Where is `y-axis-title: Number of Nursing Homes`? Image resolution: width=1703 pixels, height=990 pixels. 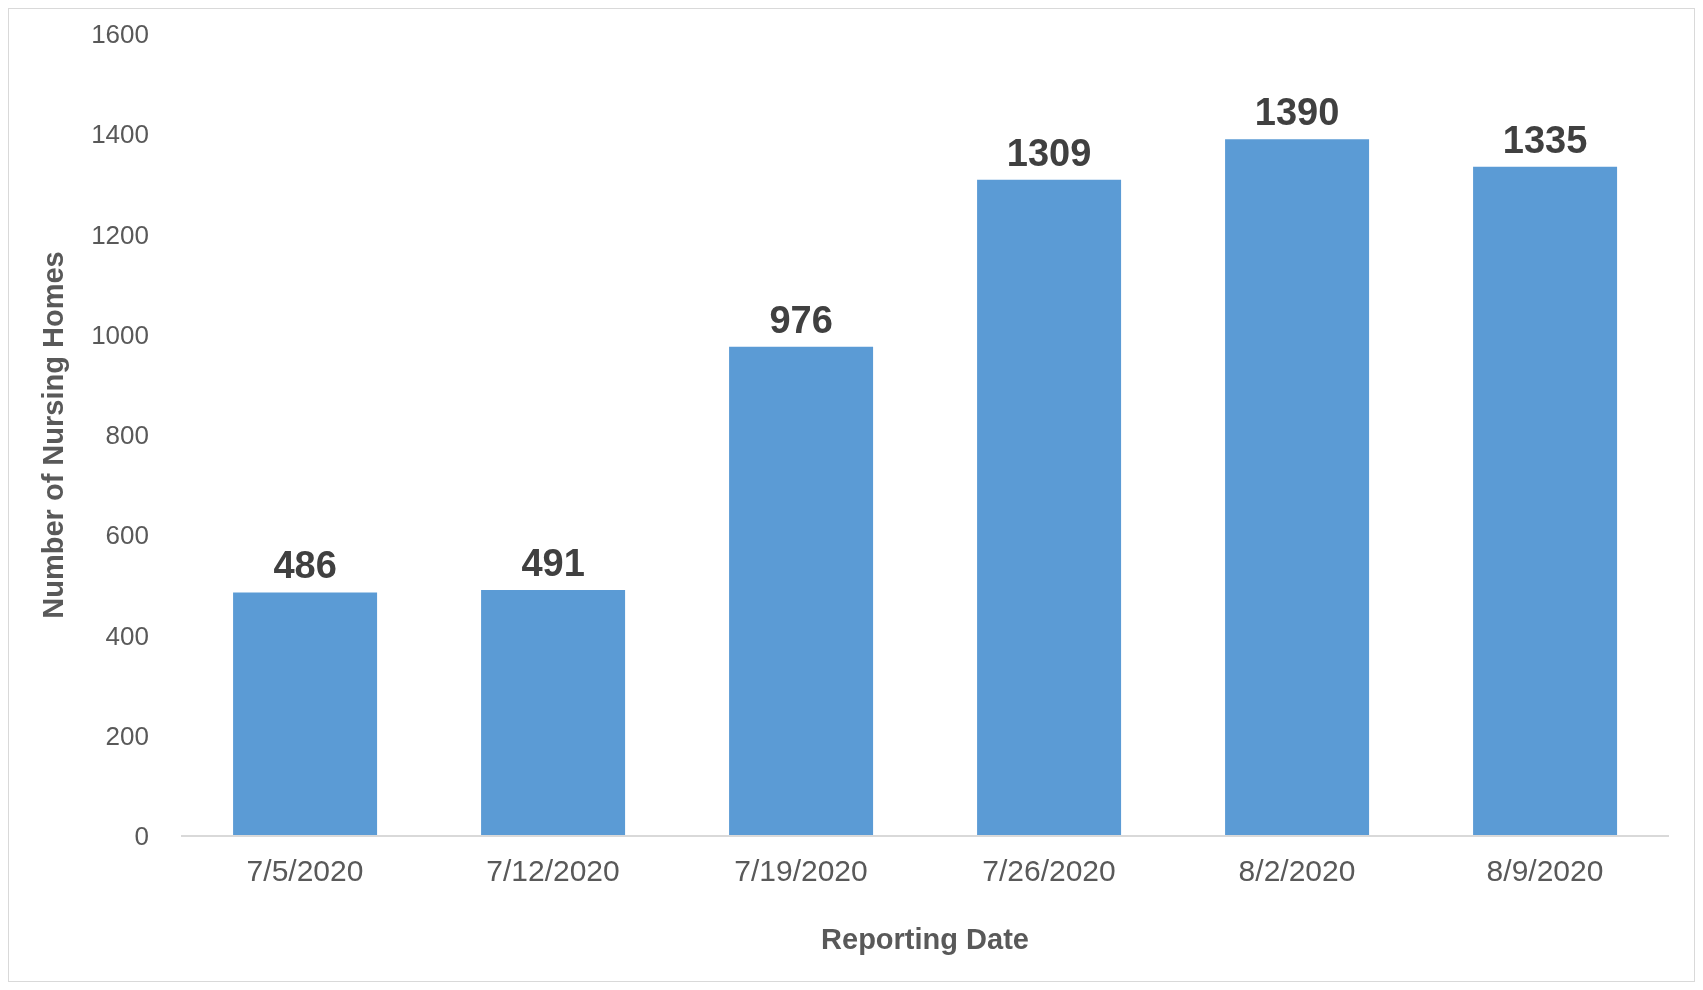
y-axis-title: Number of Nursing Homes is located at coordinates (53, 435).